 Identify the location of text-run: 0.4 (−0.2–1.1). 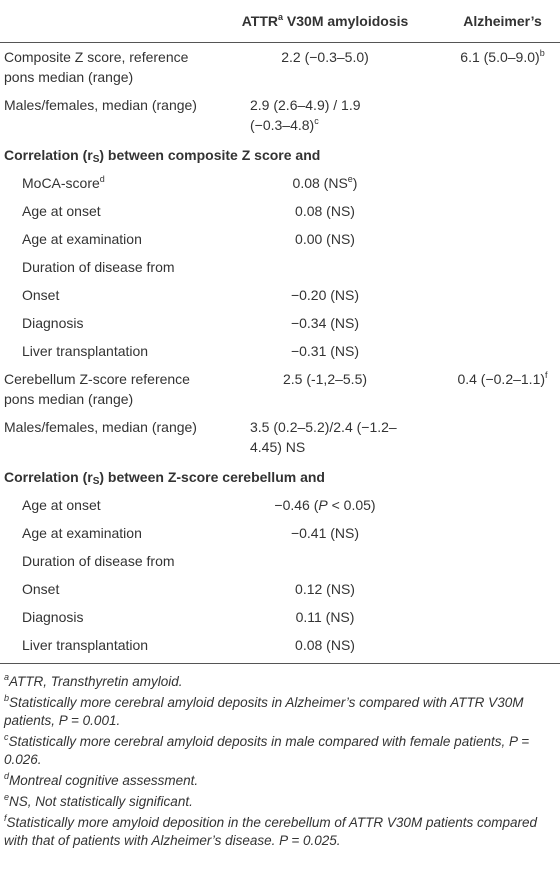
(501, 379).